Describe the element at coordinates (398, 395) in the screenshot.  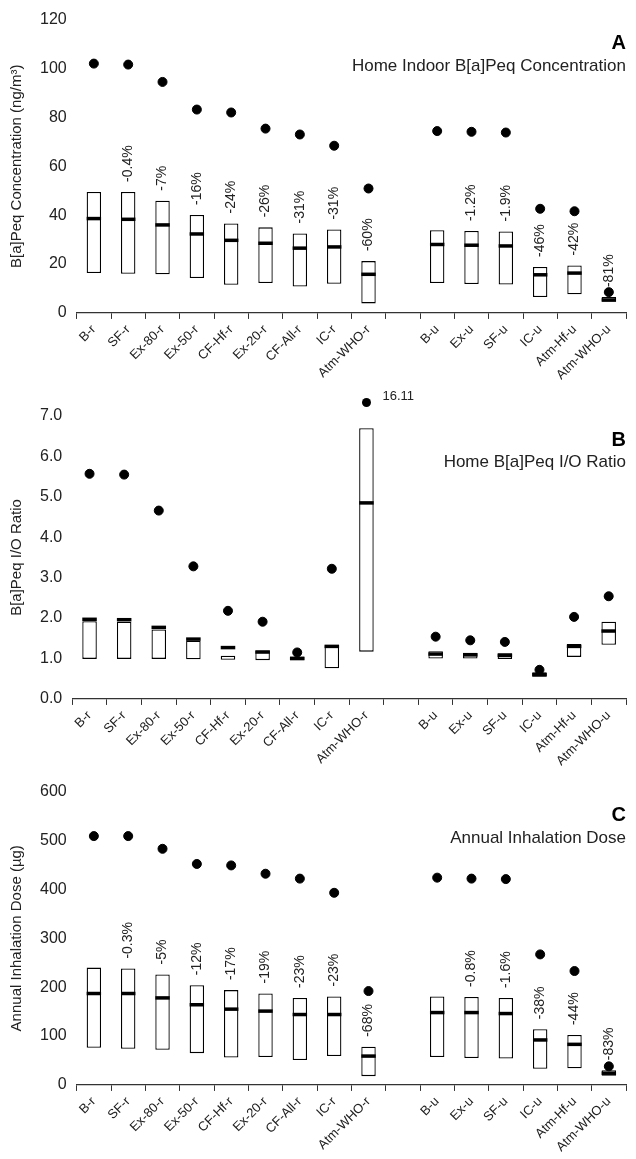
I see `text: 16.11` at that location.